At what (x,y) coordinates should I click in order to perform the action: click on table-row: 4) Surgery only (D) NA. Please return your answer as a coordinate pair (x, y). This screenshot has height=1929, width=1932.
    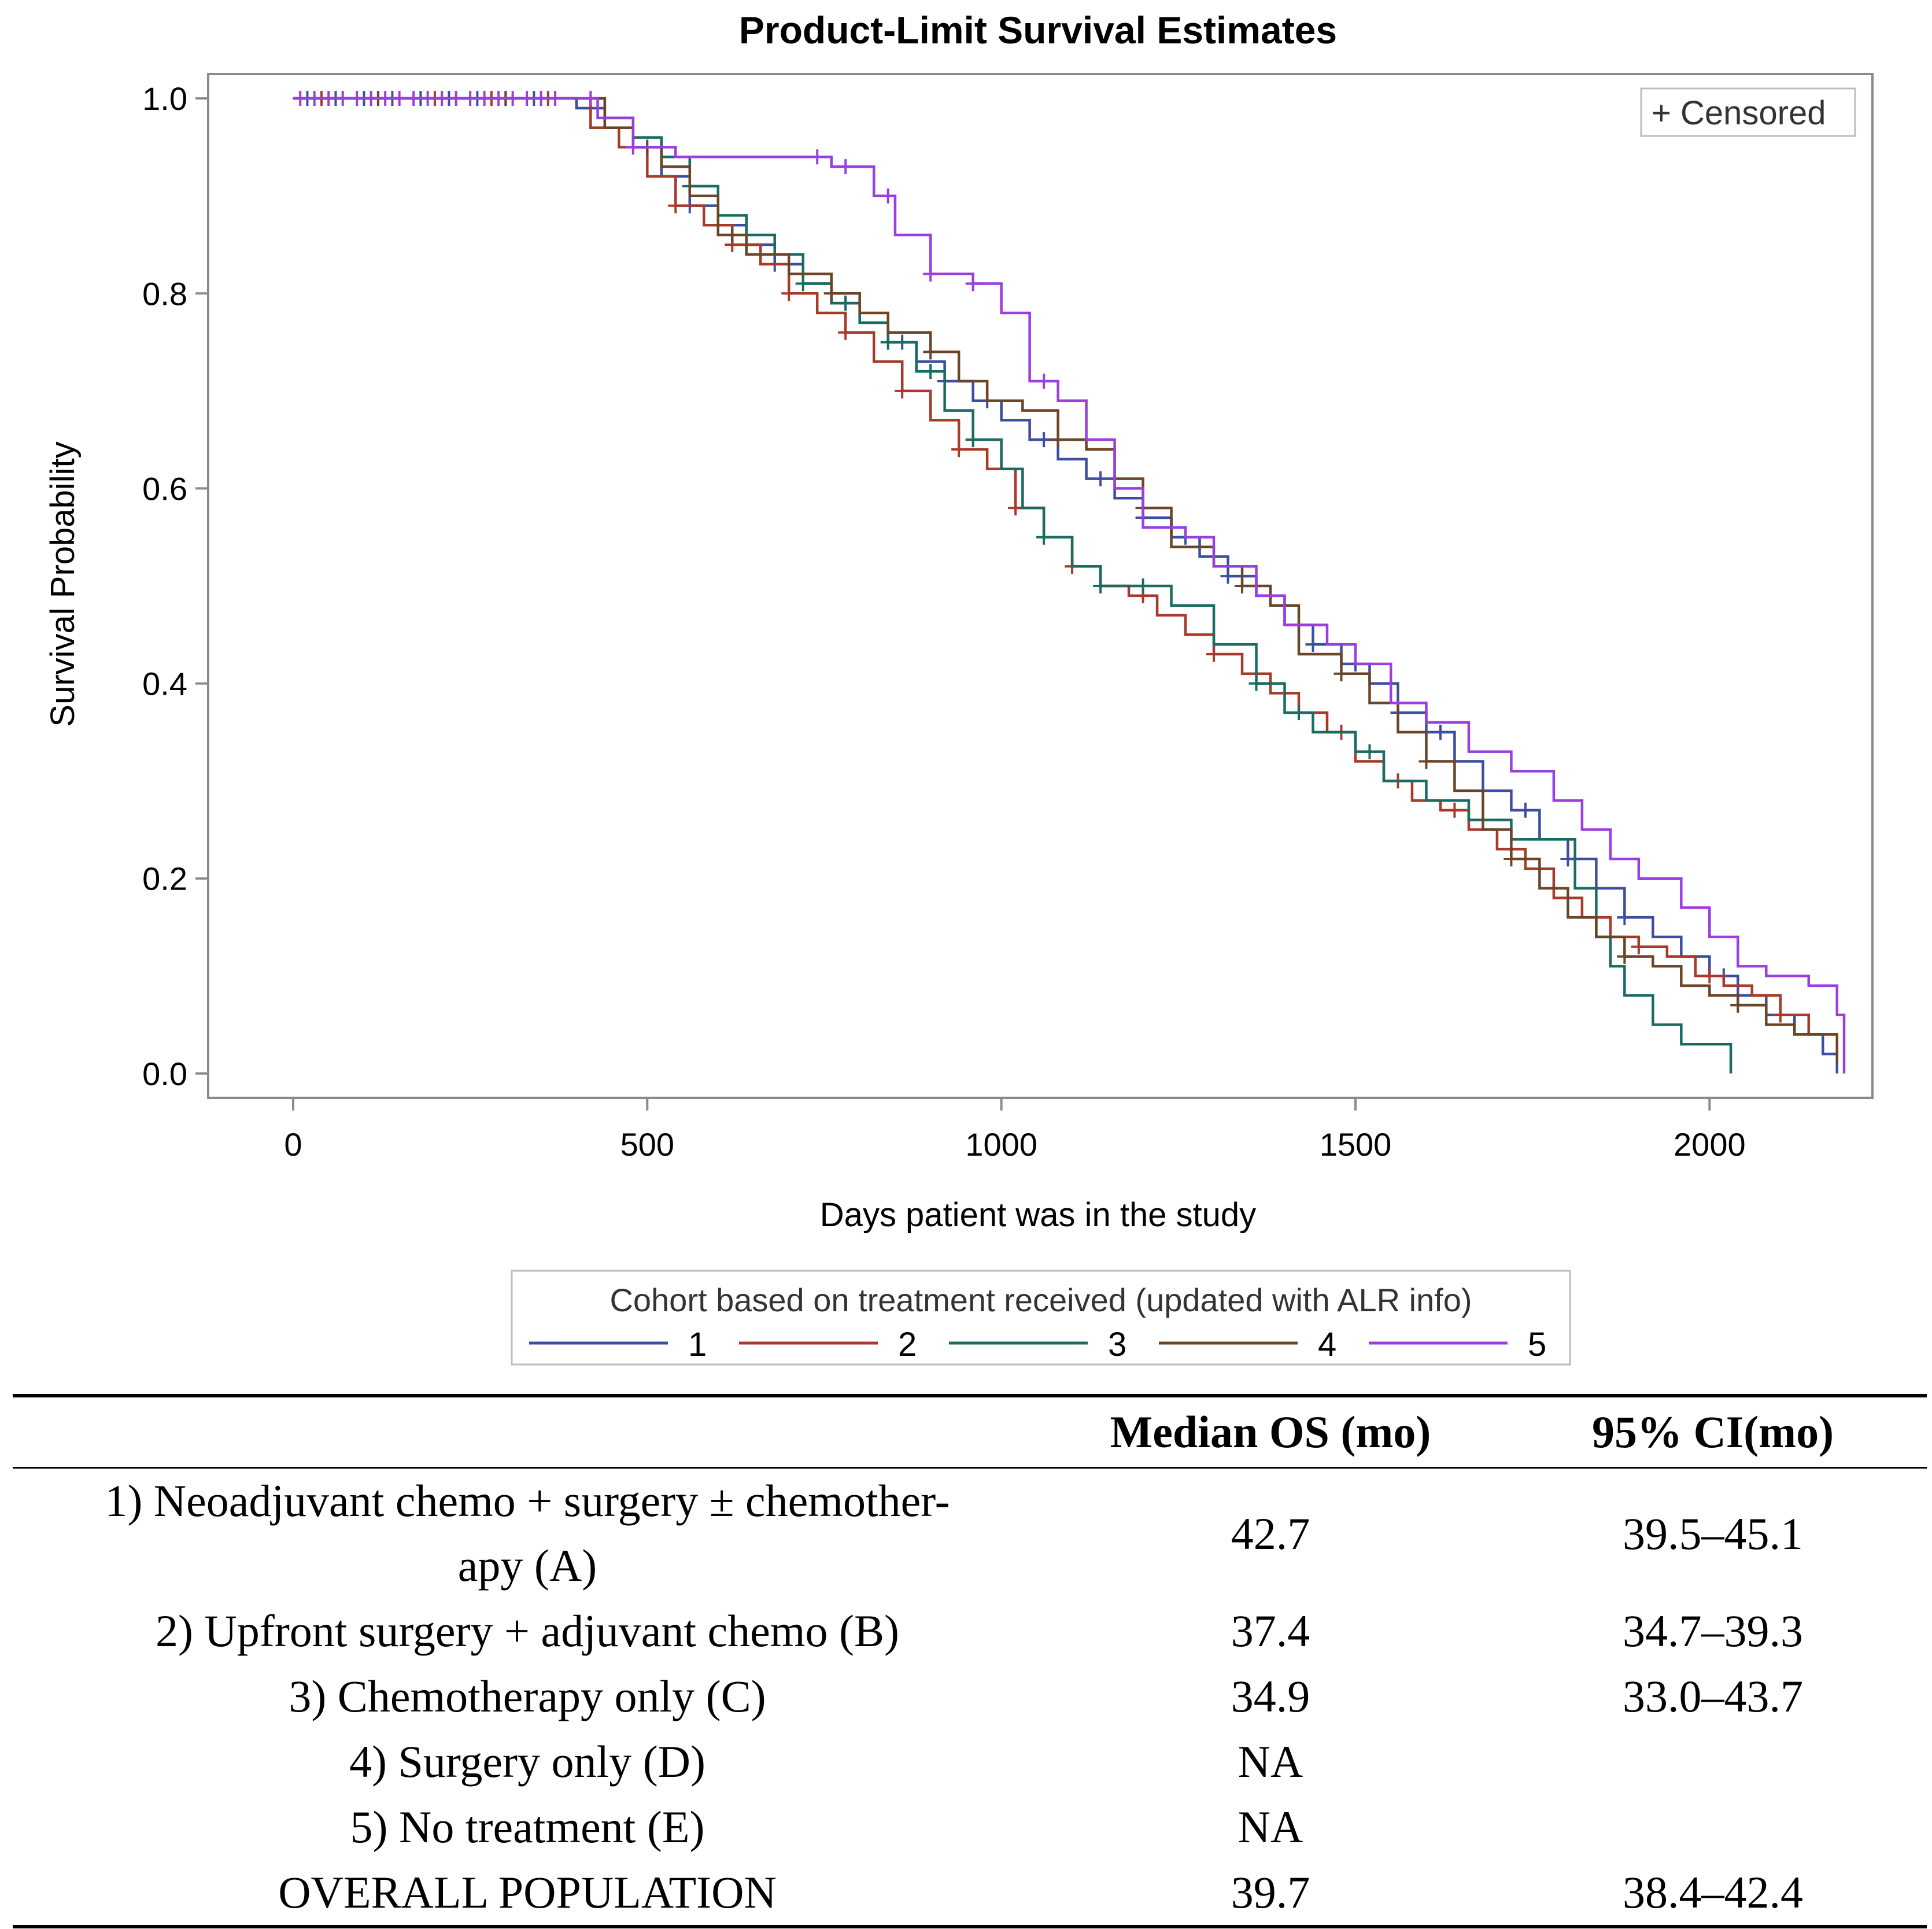
    Looking at the image, I should click on (970, 1761).